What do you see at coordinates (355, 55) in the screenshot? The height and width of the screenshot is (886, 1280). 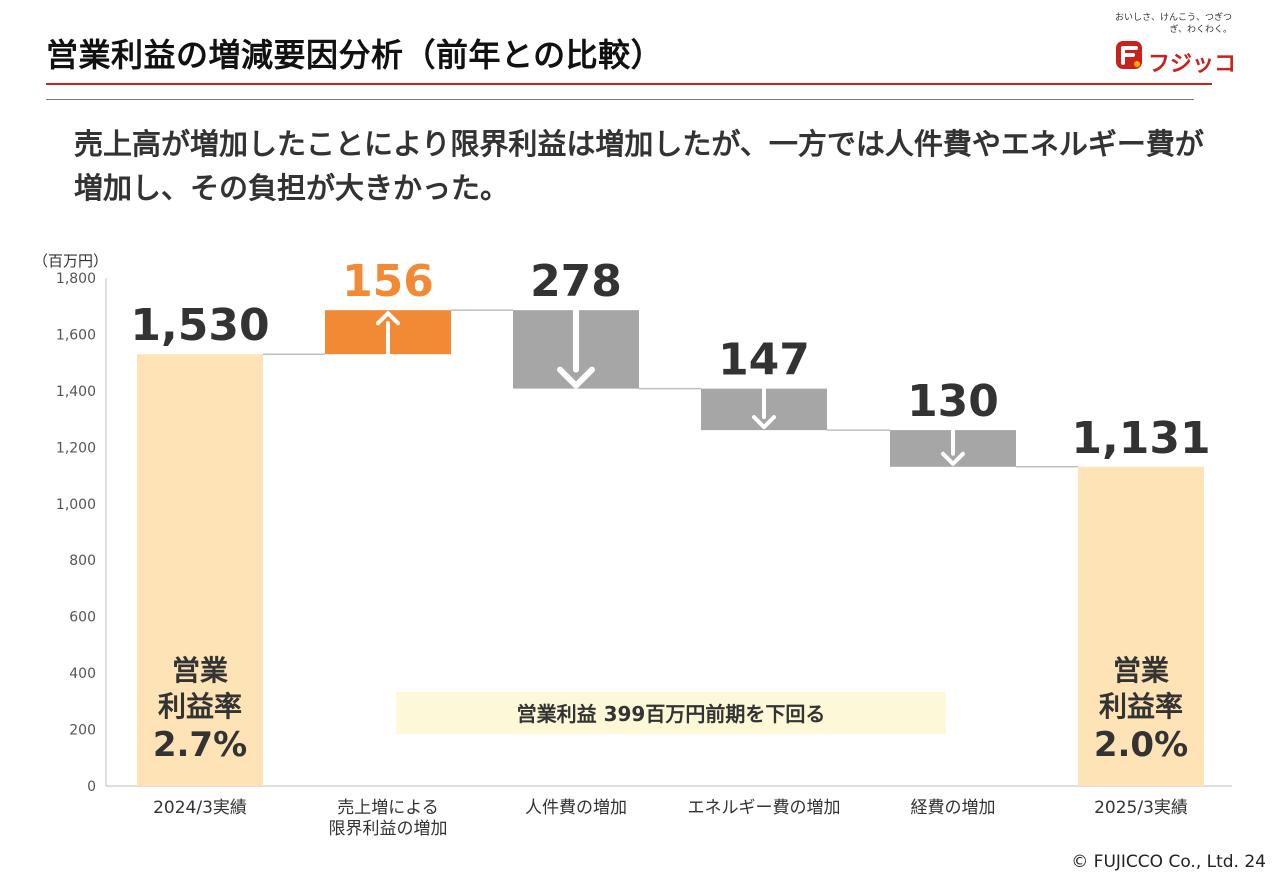 I see `page-title: 営業利益の増減要因分析（前年との比較）` at bounding box center [355, 55].